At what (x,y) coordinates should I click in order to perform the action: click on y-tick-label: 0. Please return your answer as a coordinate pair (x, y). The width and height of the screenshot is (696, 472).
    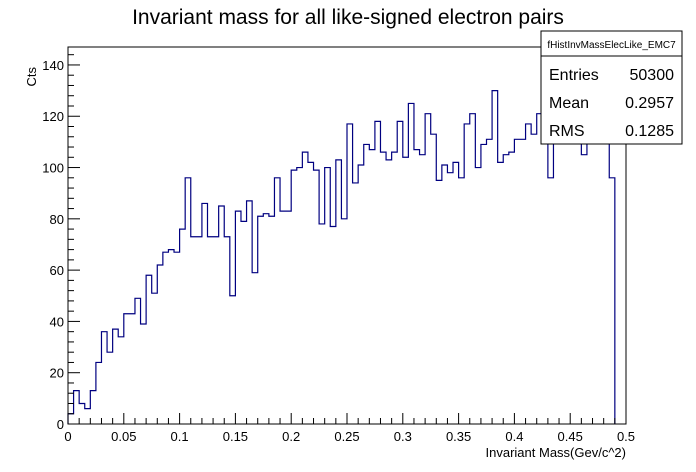
    Looking at the image, I should click on (60, 424).